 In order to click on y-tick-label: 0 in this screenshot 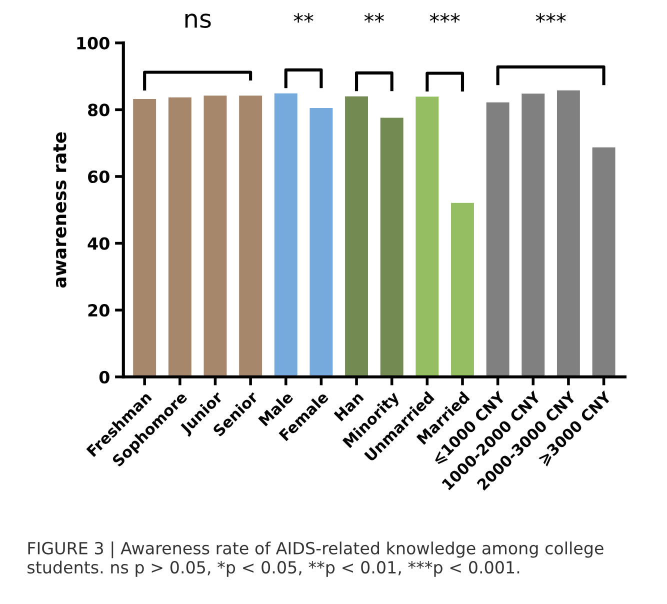, I will do `click(104, 377)`.